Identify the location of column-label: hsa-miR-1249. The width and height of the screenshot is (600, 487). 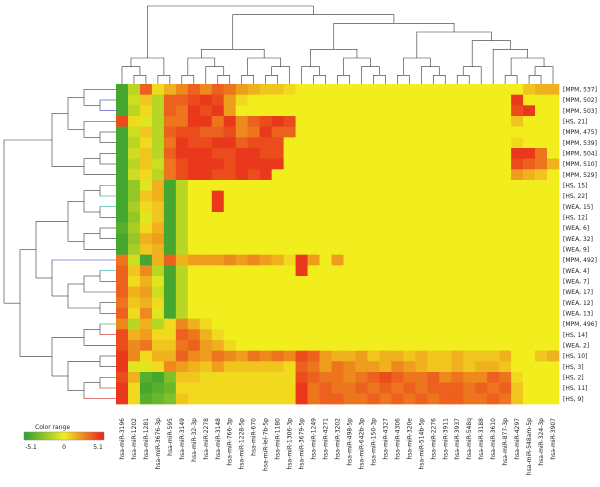
(314, 439).